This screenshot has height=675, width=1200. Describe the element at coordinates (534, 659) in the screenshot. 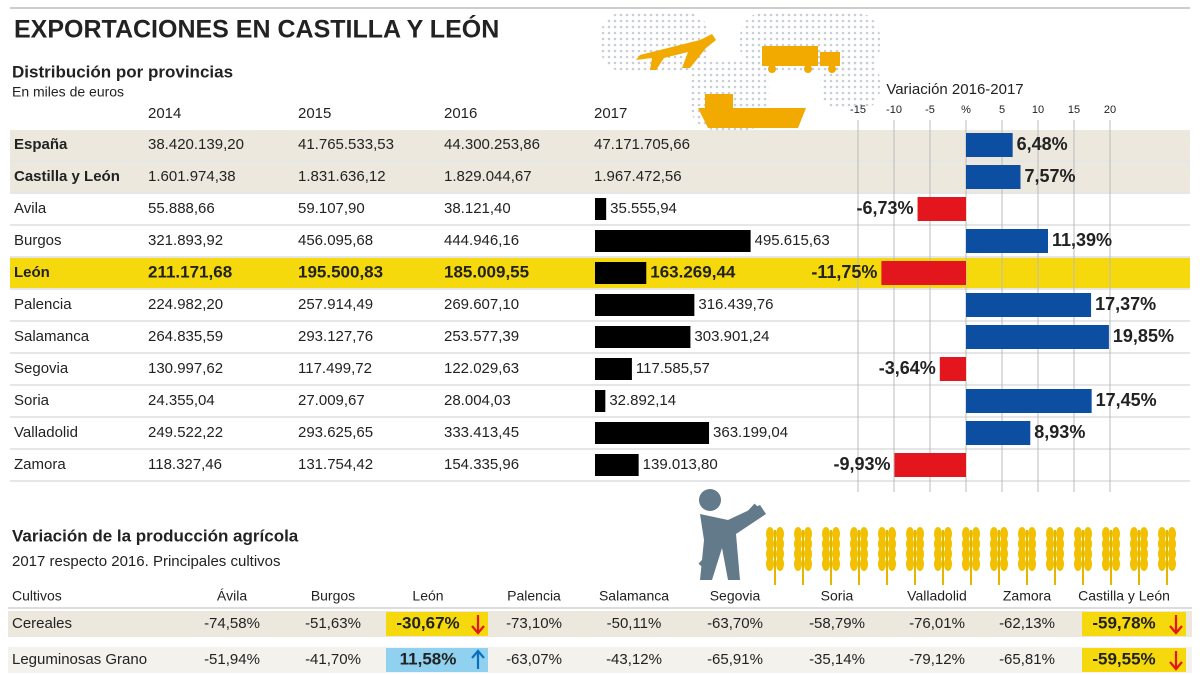

I see `agri-cell: -63,07%` at that location.